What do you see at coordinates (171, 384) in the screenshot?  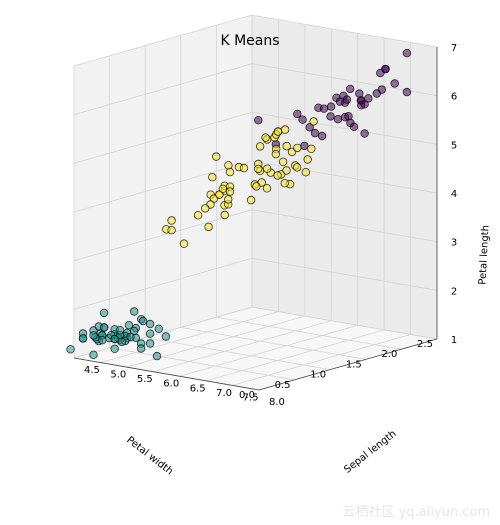 I see `y-tick-label: 6.0` at bounding box center [171, 384].